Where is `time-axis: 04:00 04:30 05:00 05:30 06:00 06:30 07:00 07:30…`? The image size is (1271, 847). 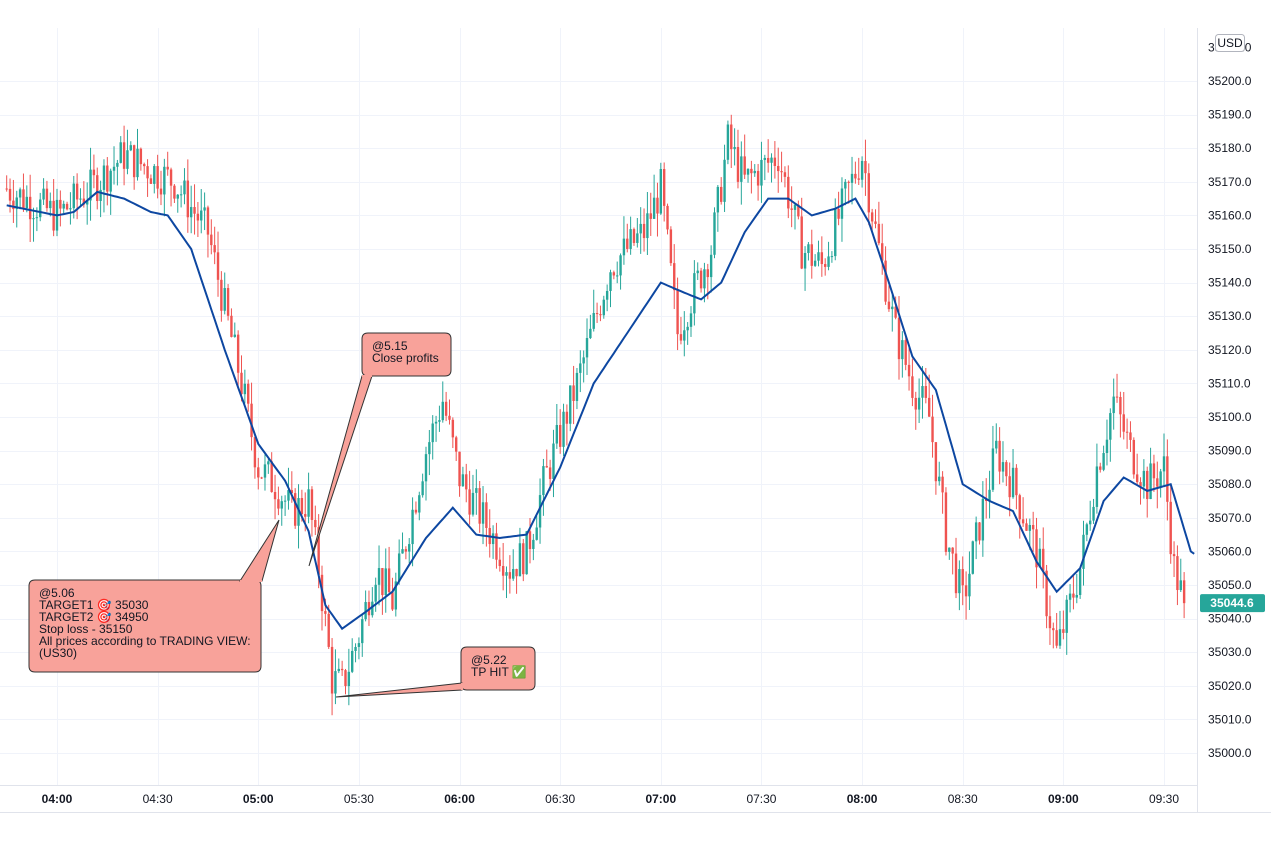
time-axis: 04:00 04:30 05:00 05:30 06:00 06:30 07:00 07:30… is located at coordinates (635, 799).